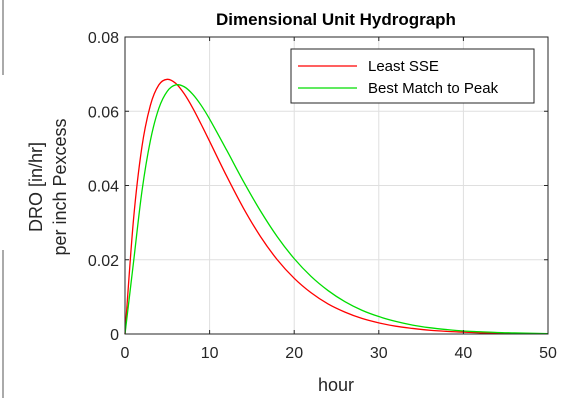 The image size is (580, 398). I want to click on legend-label-best-match: Best Match to Peak, so click(433, 88).